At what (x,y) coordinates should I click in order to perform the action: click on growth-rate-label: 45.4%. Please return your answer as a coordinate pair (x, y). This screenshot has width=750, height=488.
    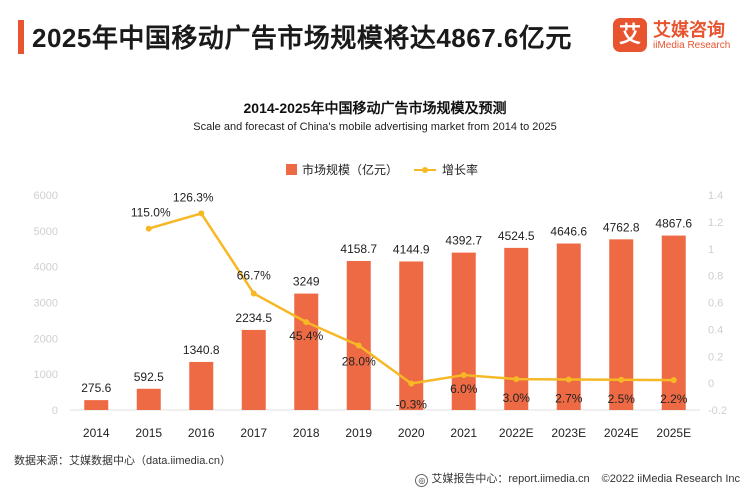
    Looking at the image, I should click on (306, 336).